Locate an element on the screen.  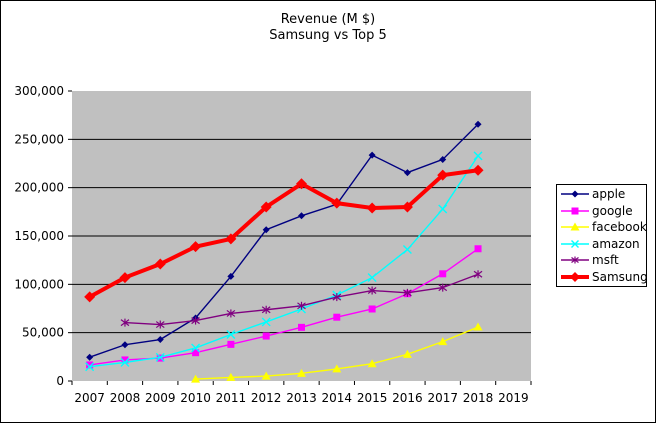
legend-item-facebook: facebook is located at coordinates (603, 227).